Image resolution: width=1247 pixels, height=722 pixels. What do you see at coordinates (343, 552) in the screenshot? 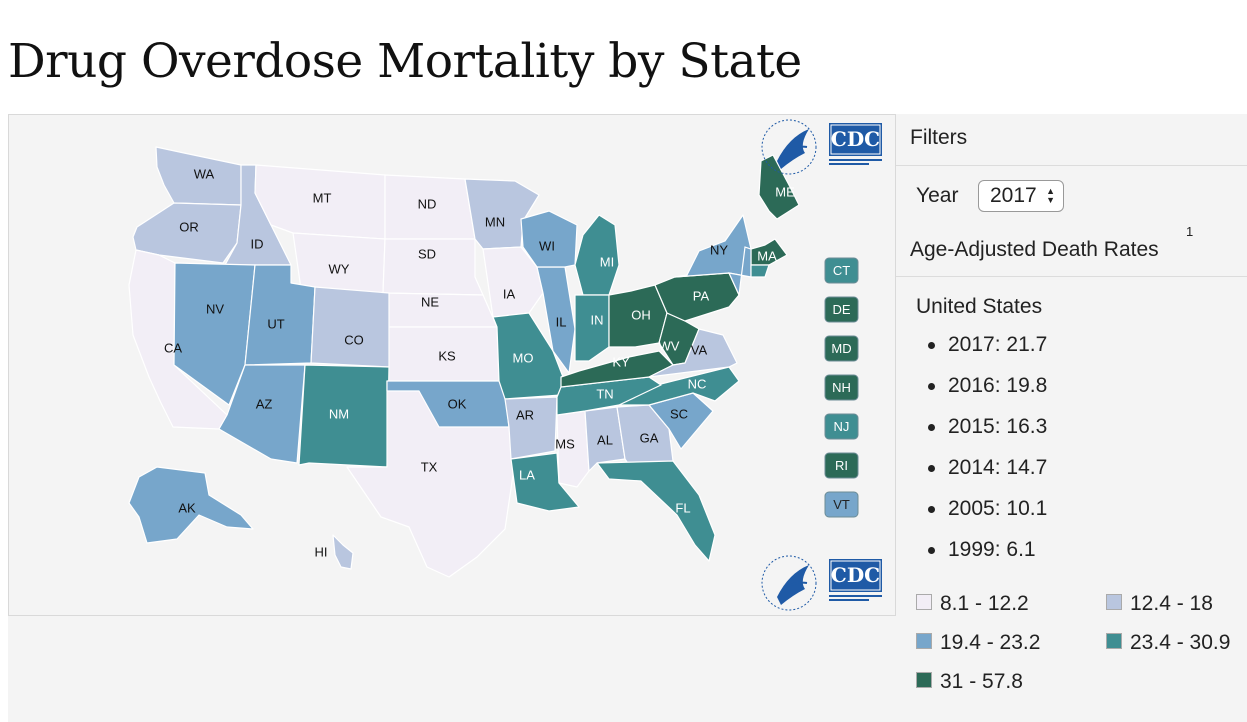
I see `state-hi` at bounding box center [343, 552].